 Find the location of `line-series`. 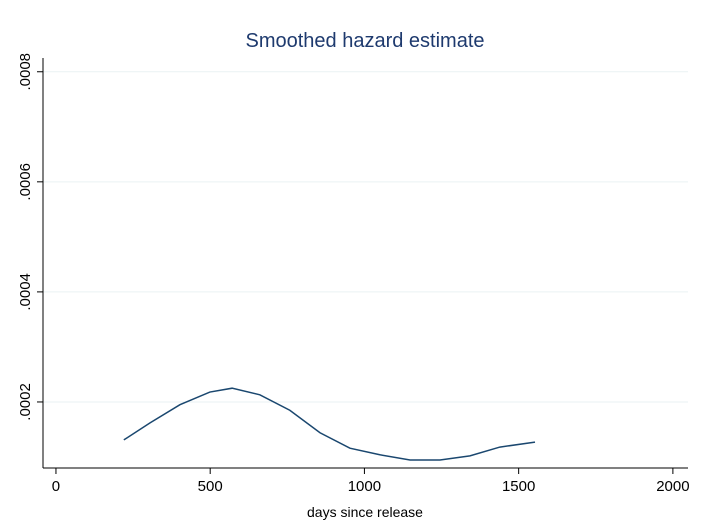

line-series is located at coordinates (329, 424).